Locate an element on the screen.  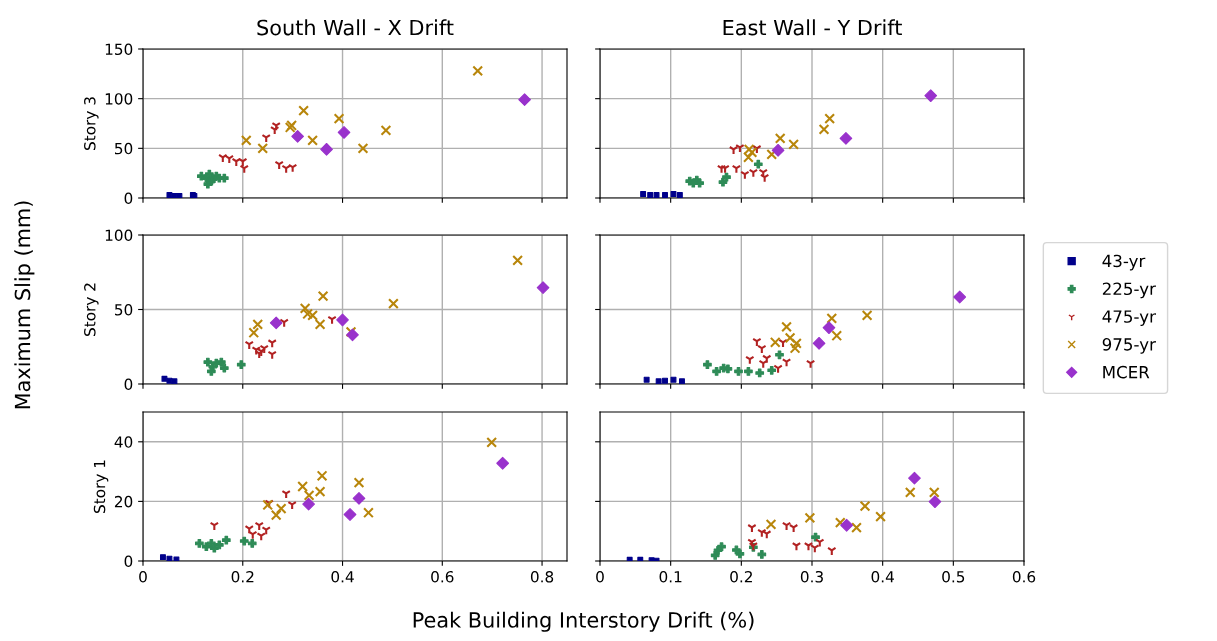
x-tick-label: 0.8 is located at coordinates (542, 576).